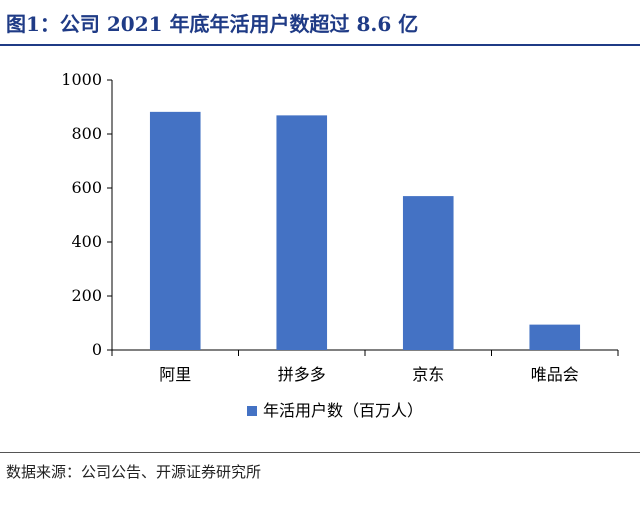  What do you see at coordinates (302, 374) in the screenshot?
I see `category-label: 拼多多` at bounding box center [302, 374].